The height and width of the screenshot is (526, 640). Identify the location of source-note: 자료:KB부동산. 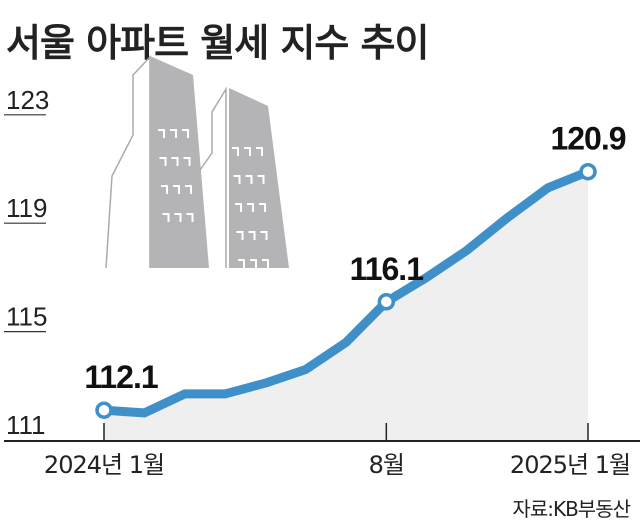
(571, 509).